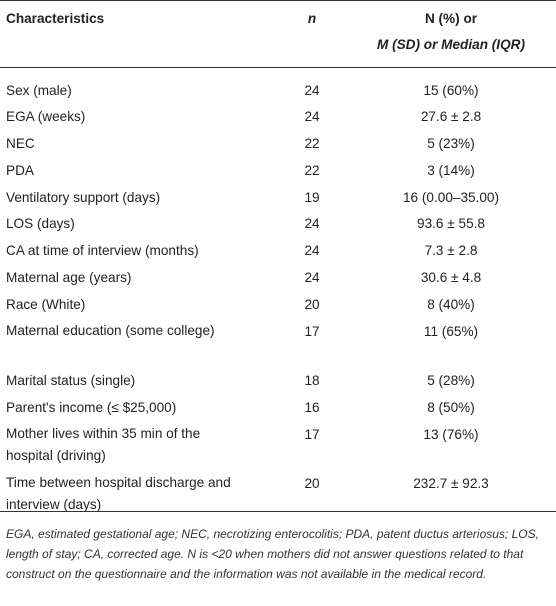 The image size is (556, 606). What do you see at coordinates (278, 511) in the screenshot?
I see `table-bottom-rule` at bounding box center [278, 511].